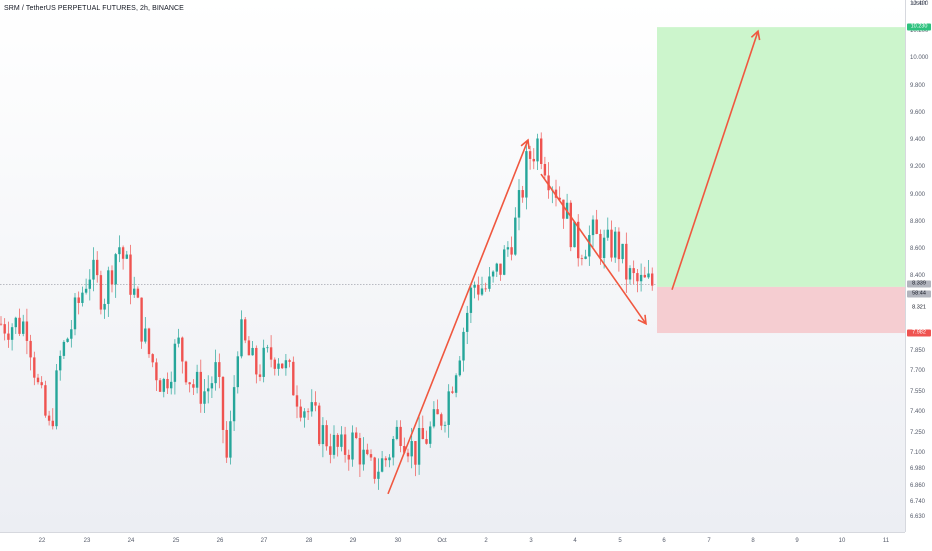 This screenshot has height=551, width=932. Describe the element at coordinates (452, 541) in the screenshot. I see `time-axis: 22 23 24 25 26 27 28 29 30 Oct 2 3 4 5 6 7 8 9 10 11` at that location.